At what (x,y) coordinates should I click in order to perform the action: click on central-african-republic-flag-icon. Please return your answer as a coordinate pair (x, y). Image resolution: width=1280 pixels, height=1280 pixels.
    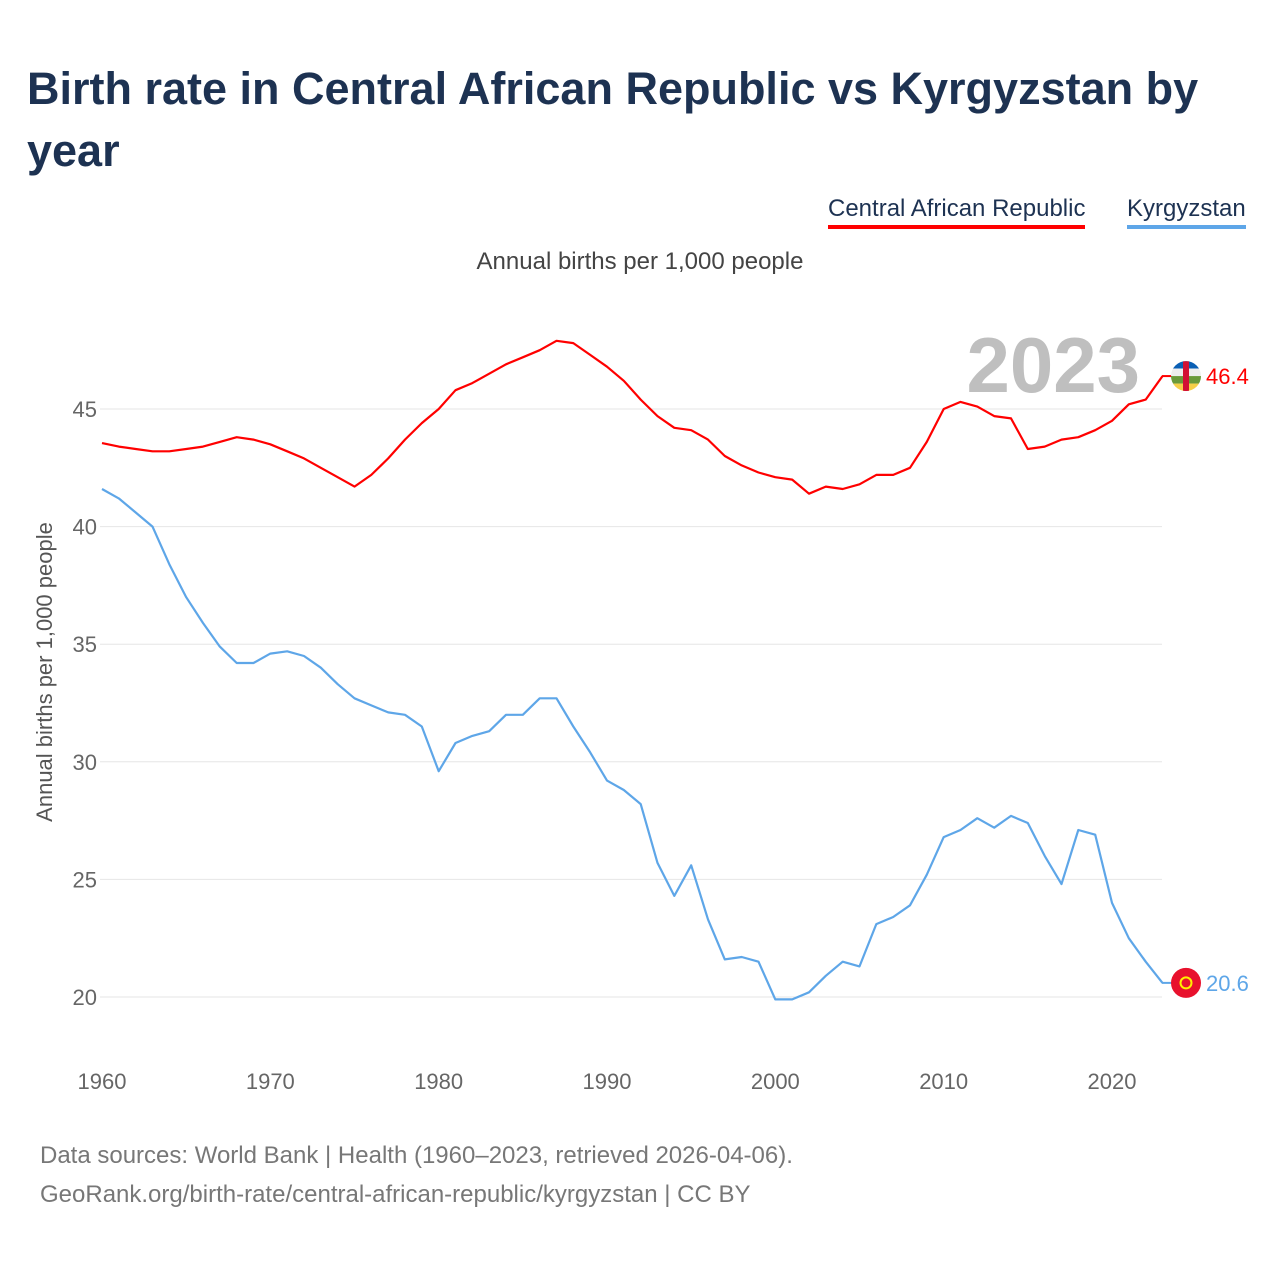
    Looking at the image, I should click on (1186, 376).